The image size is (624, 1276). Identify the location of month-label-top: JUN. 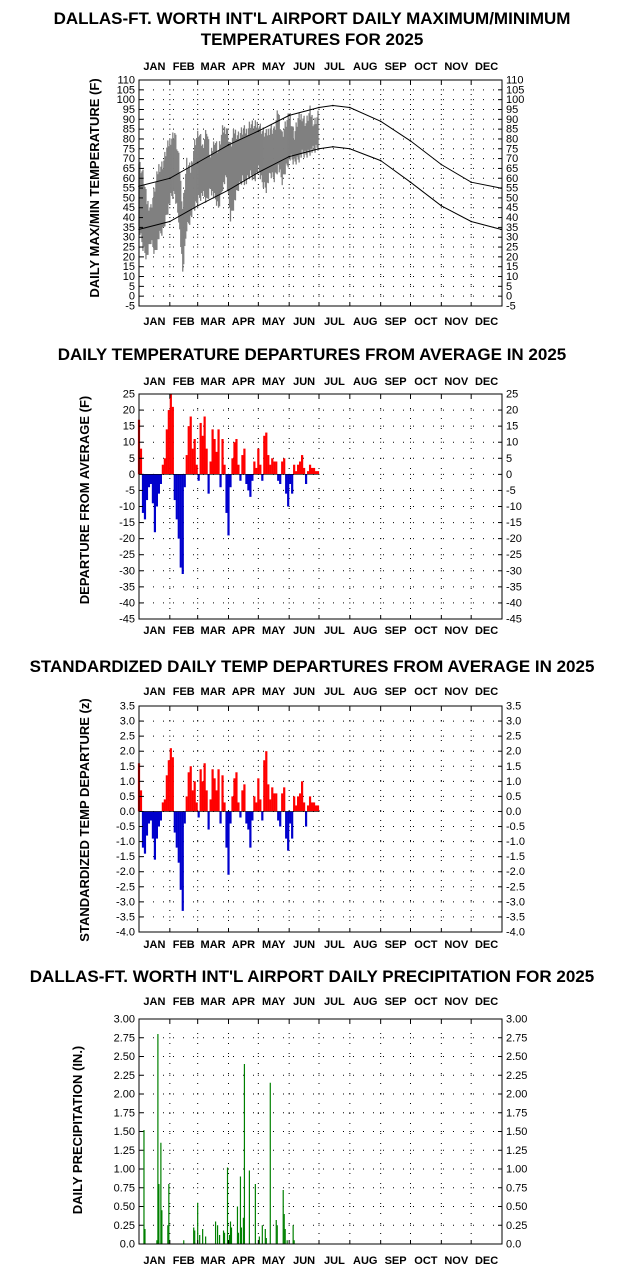
(304, 692).